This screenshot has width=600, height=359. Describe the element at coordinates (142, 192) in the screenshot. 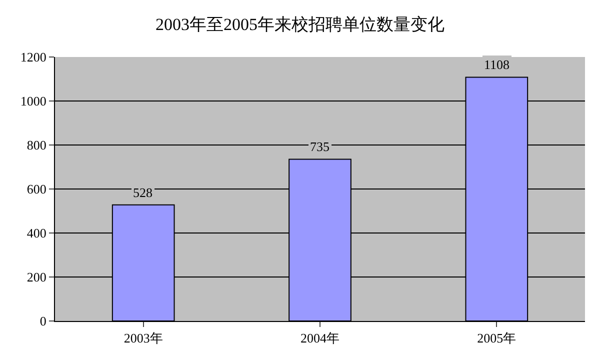

I see `data-label: 528` at that location.